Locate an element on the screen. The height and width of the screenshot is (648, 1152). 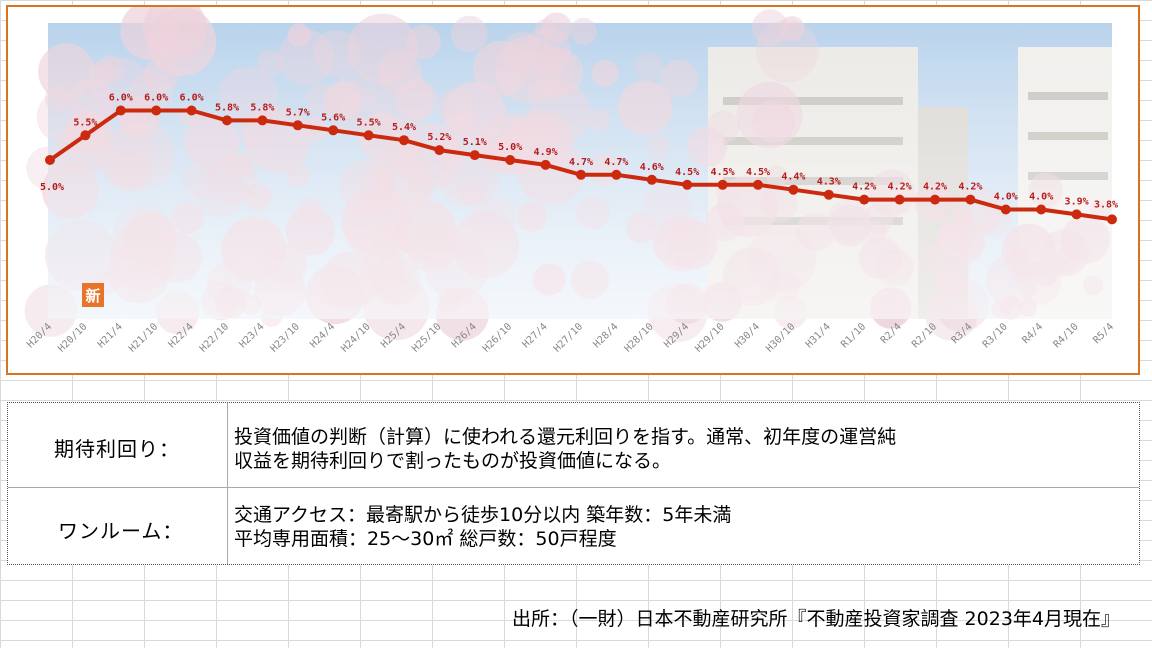
term-expected-yield: 期待利回り： is located at coordinates (117, 449).